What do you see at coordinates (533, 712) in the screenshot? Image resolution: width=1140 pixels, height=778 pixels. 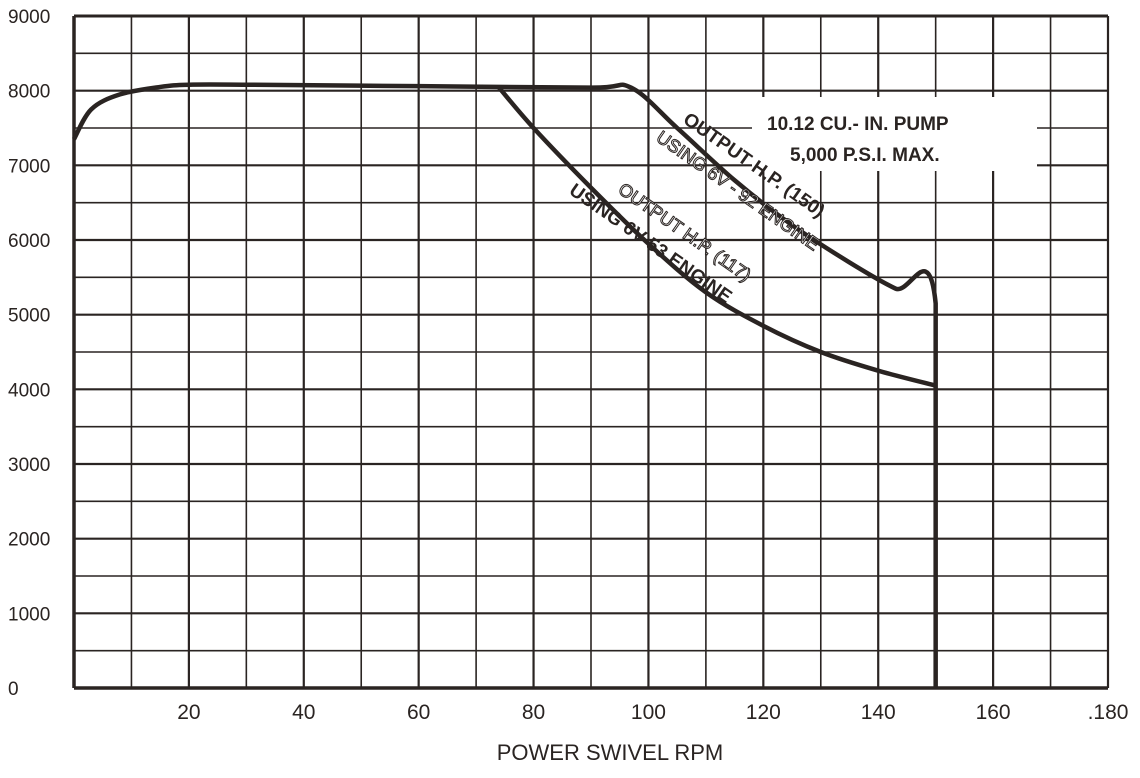 I see `x-tick-label: 80` at bounding box center [533, 712].